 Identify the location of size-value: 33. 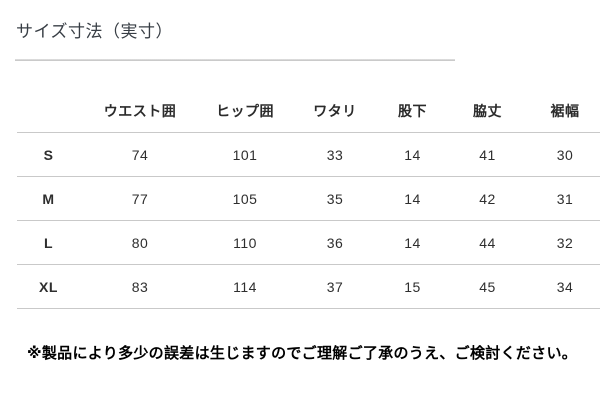
(335, 154).